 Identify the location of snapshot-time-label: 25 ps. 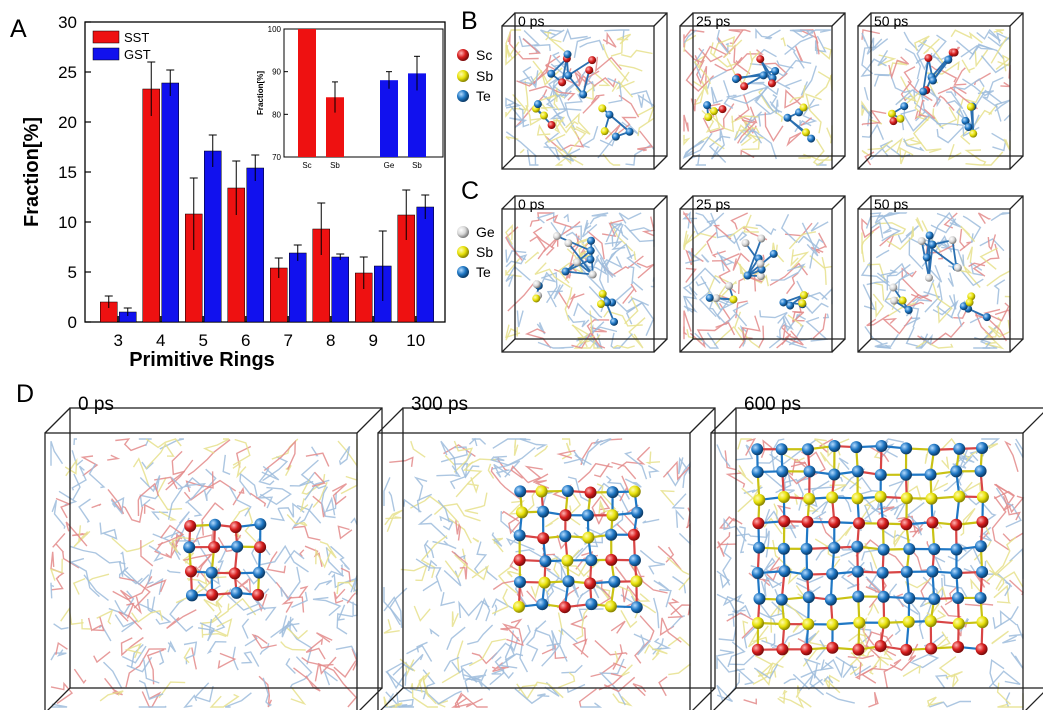
(713, 21).